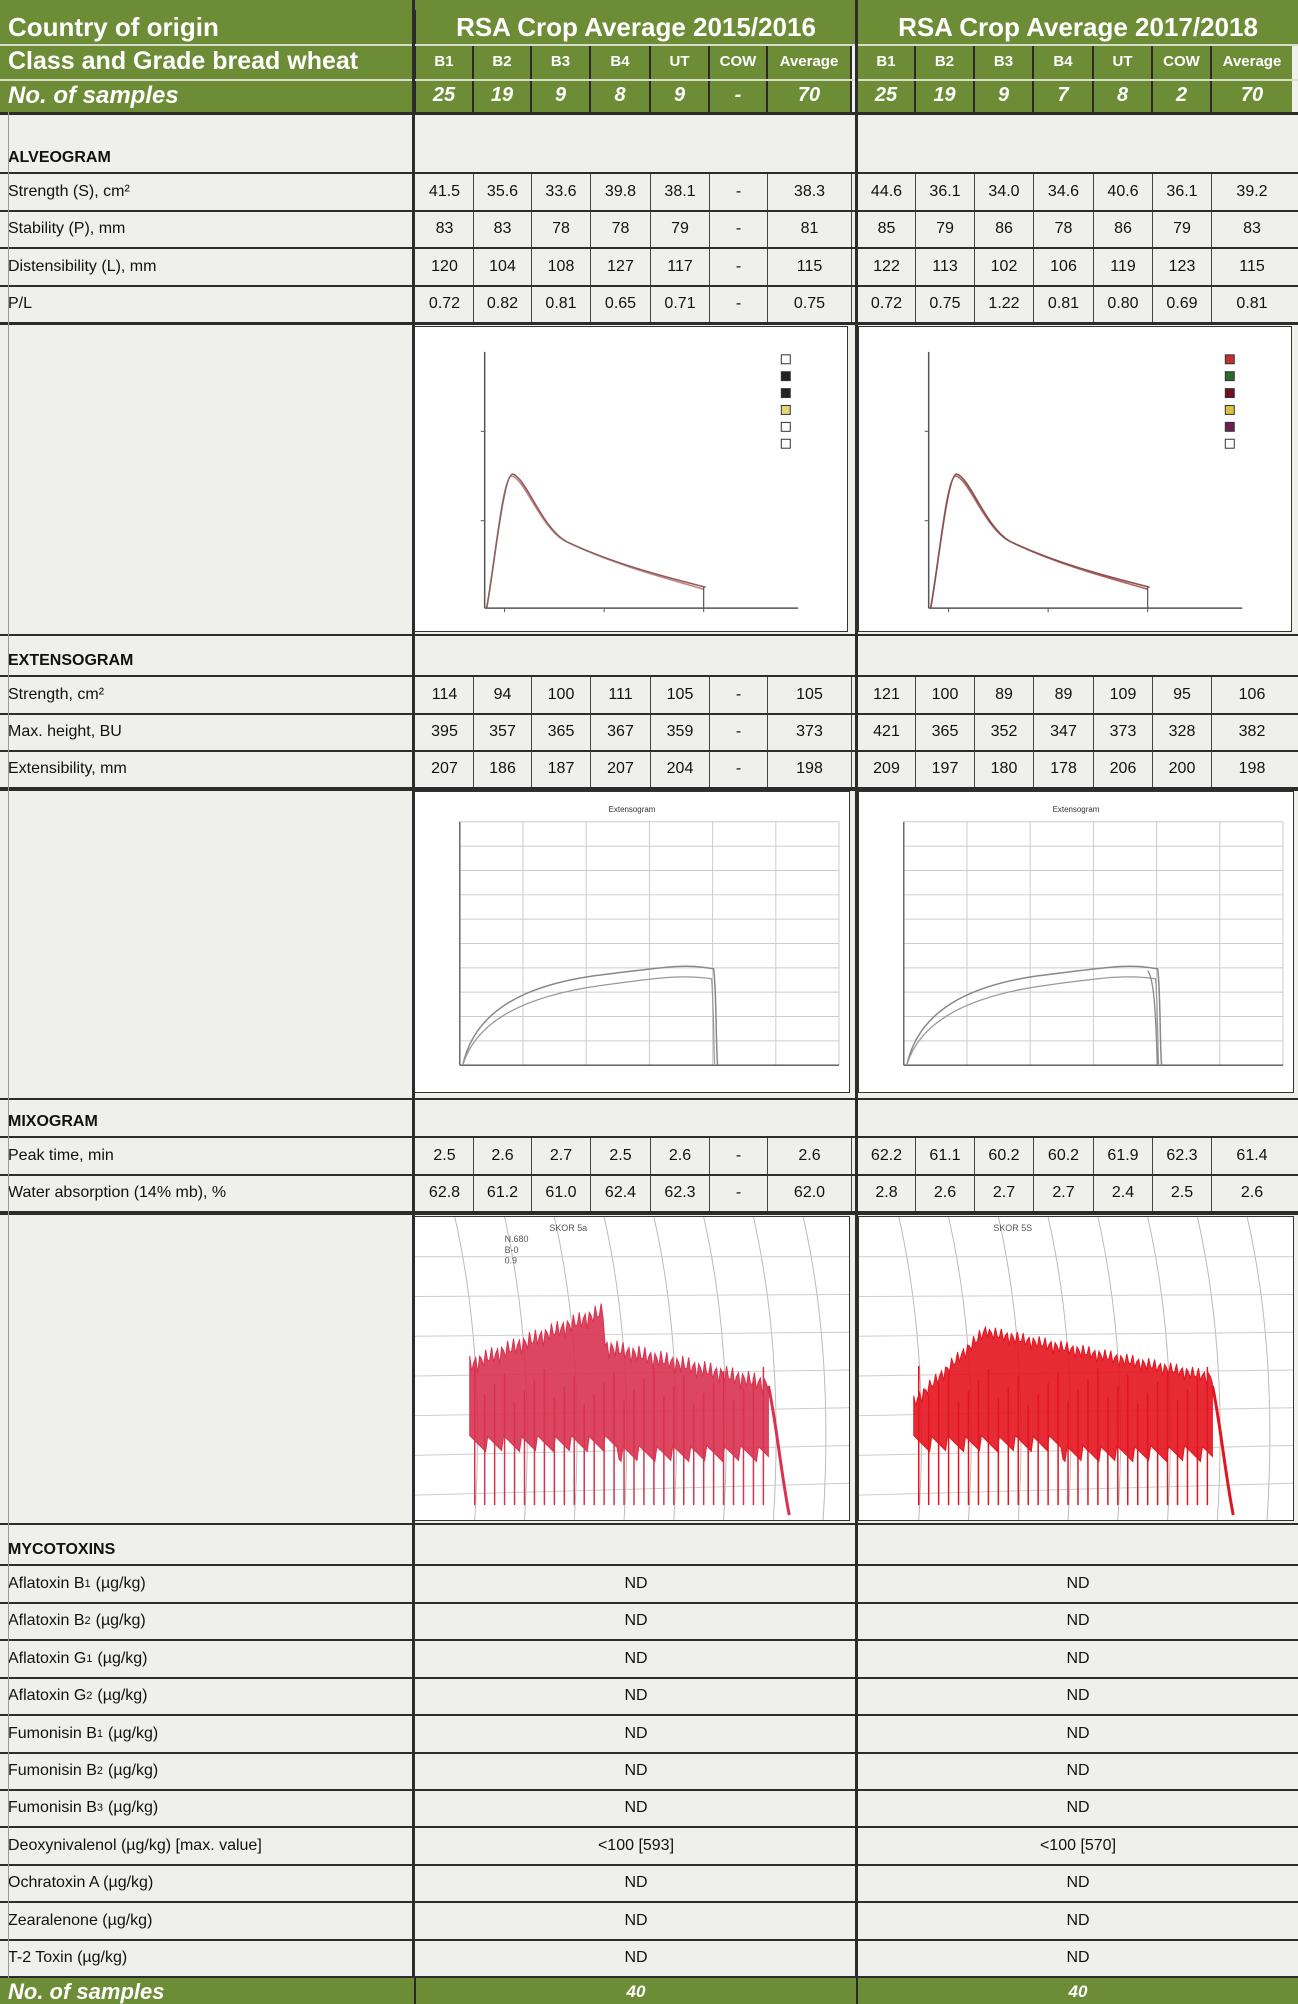  Describe the element at coordinates (945, 732) in the screenshot. I see `extensogram-row-value-b: 365` at that location.